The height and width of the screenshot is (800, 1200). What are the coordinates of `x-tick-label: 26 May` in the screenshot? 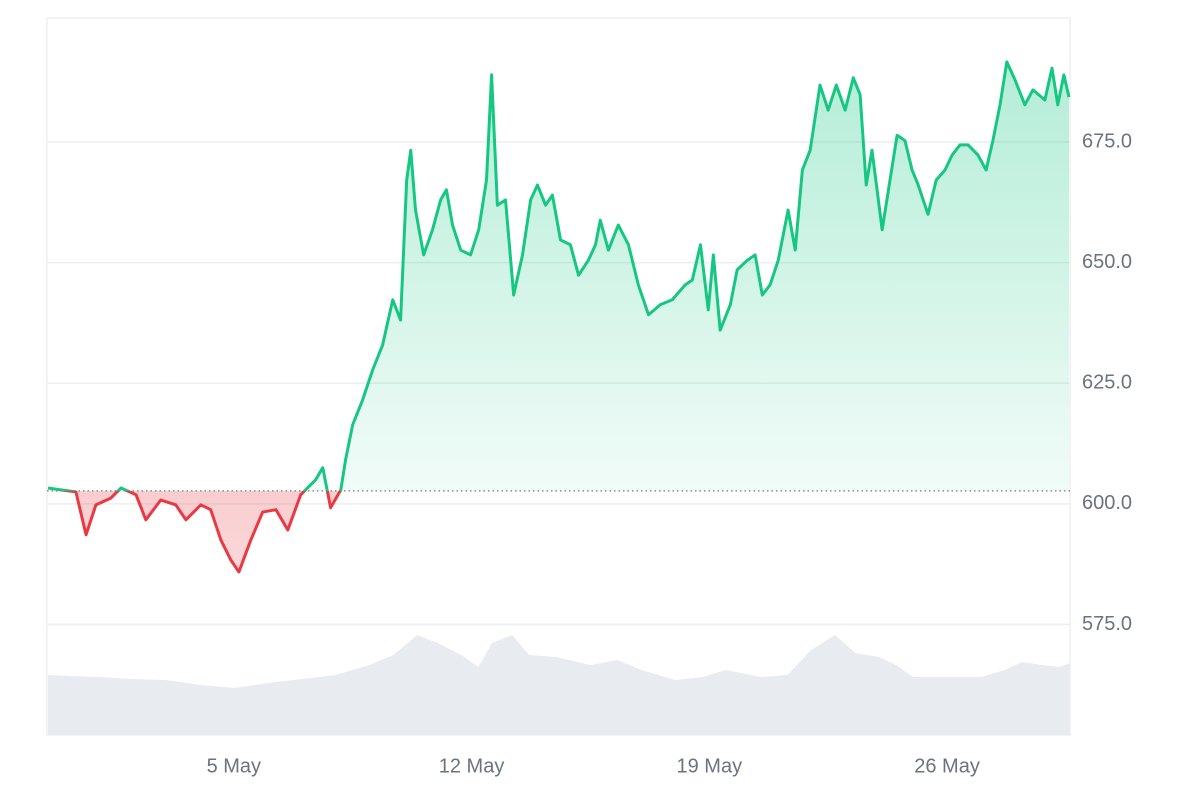 It's located at (947, 766).